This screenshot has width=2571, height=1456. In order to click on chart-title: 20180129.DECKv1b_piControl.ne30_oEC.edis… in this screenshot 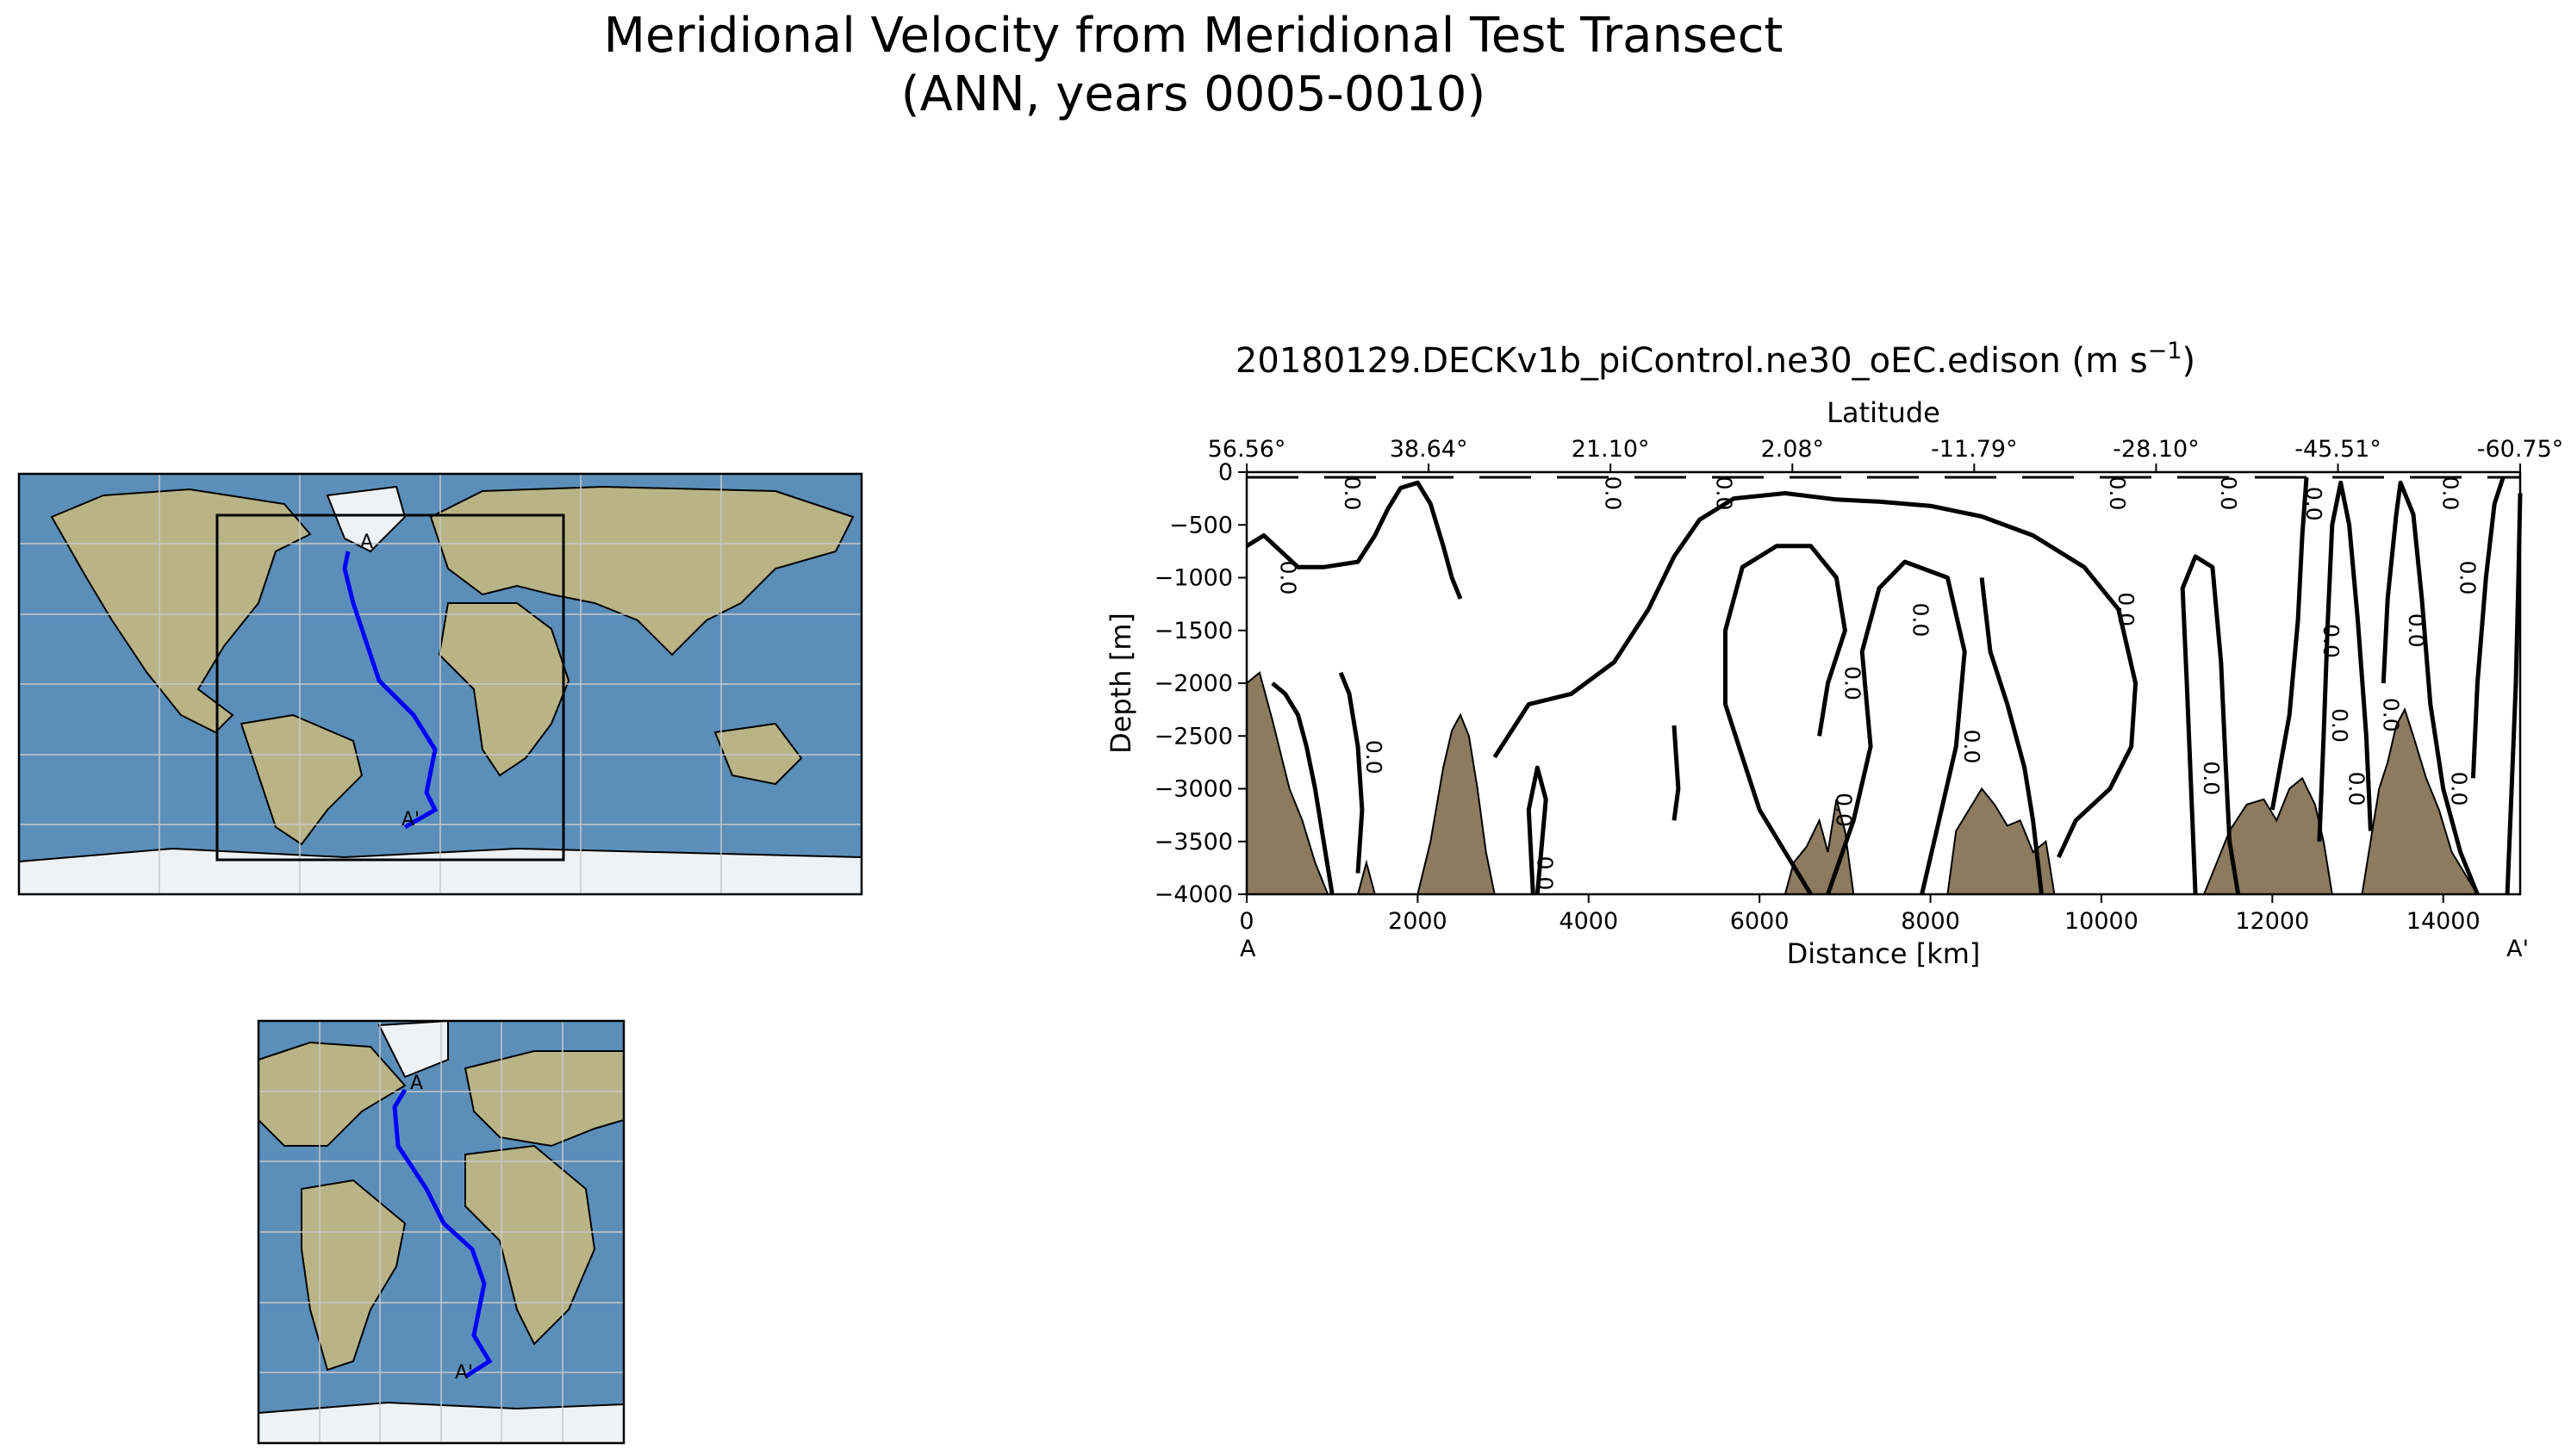, I will do `click(1715, 359)`.